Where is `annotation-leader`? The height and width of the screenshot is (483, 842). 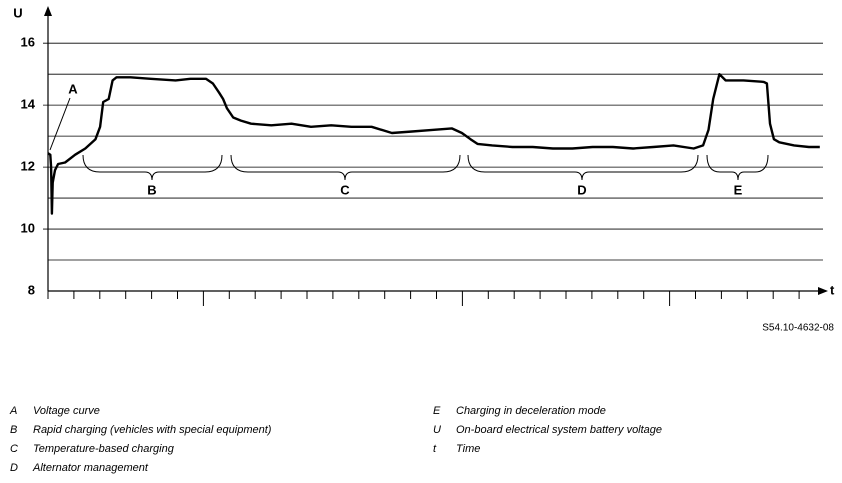 annotation-leader is located at coordinates (60, 124).